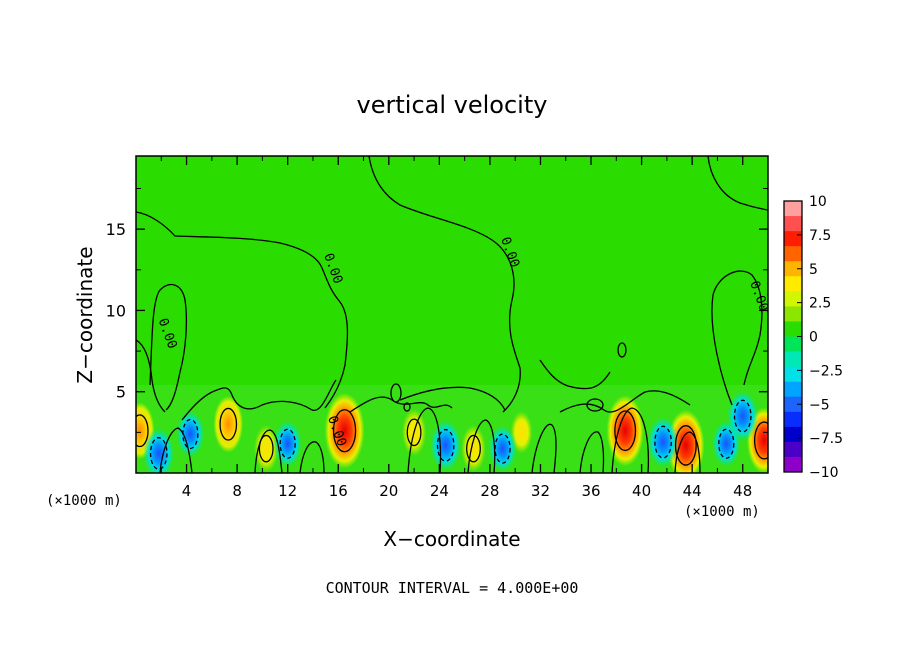  Describe the element at coordinates (641, 491) in the screenshot. I see `x-tick-label: 40` at that location.